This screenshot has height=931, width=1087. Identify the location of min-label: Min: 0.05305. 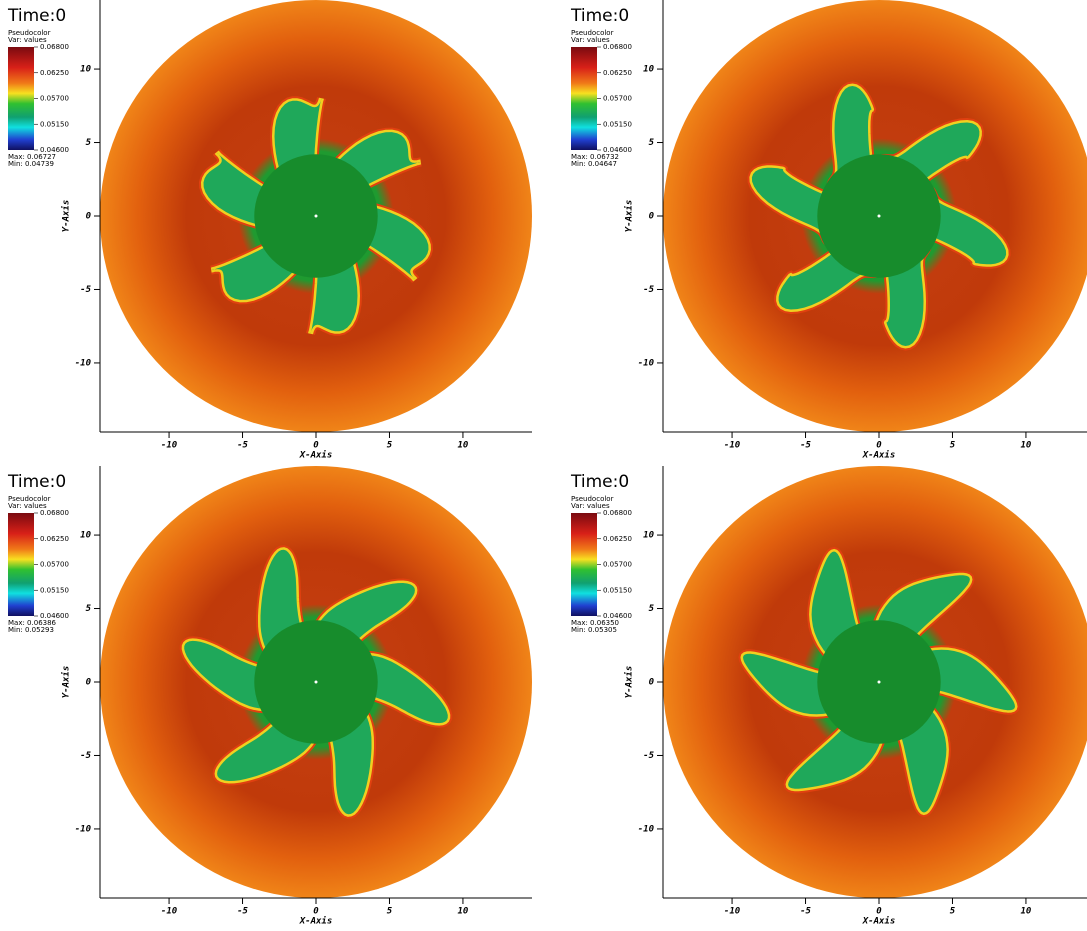
(594, 630).